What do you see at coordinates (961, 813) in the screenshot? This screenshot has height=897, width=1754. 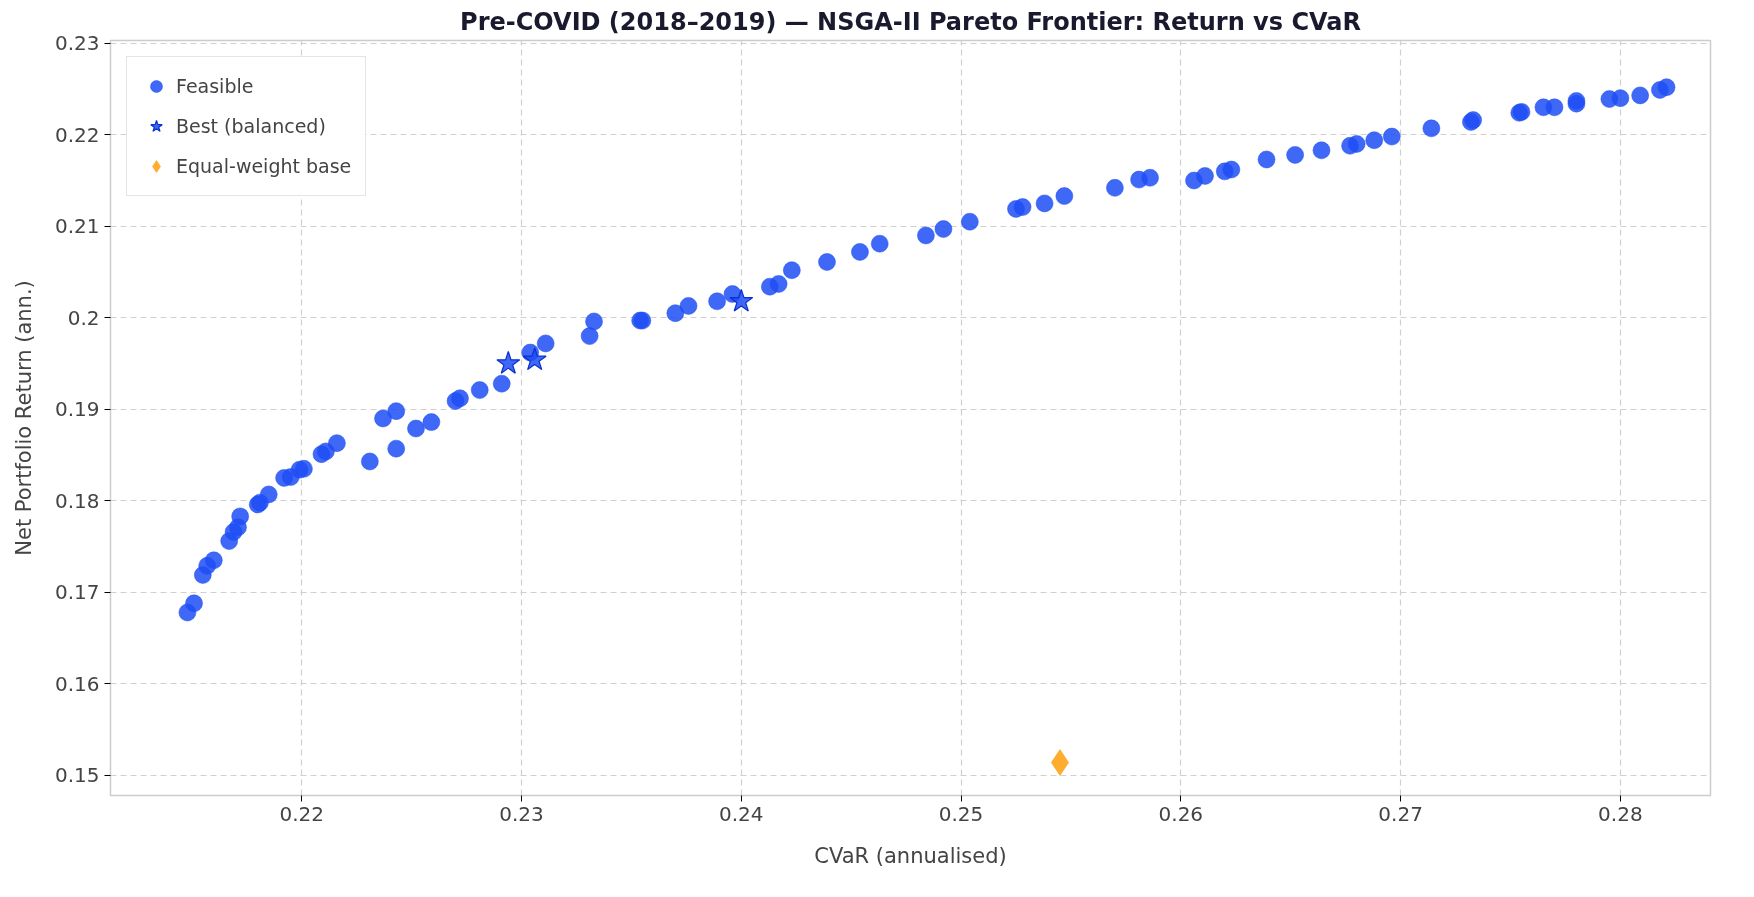 I see `x-tick-label: 0.25` at bounding box center [961, 813].